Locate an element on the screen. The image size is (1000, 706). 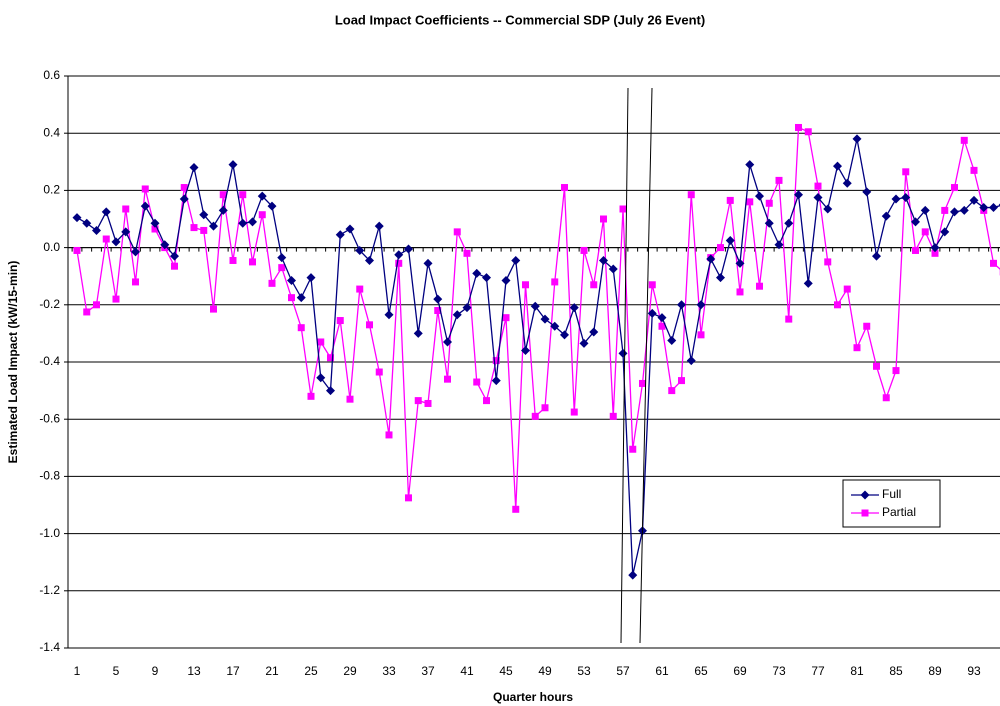
legend-label: Partial is located at coordinates (899, 512).